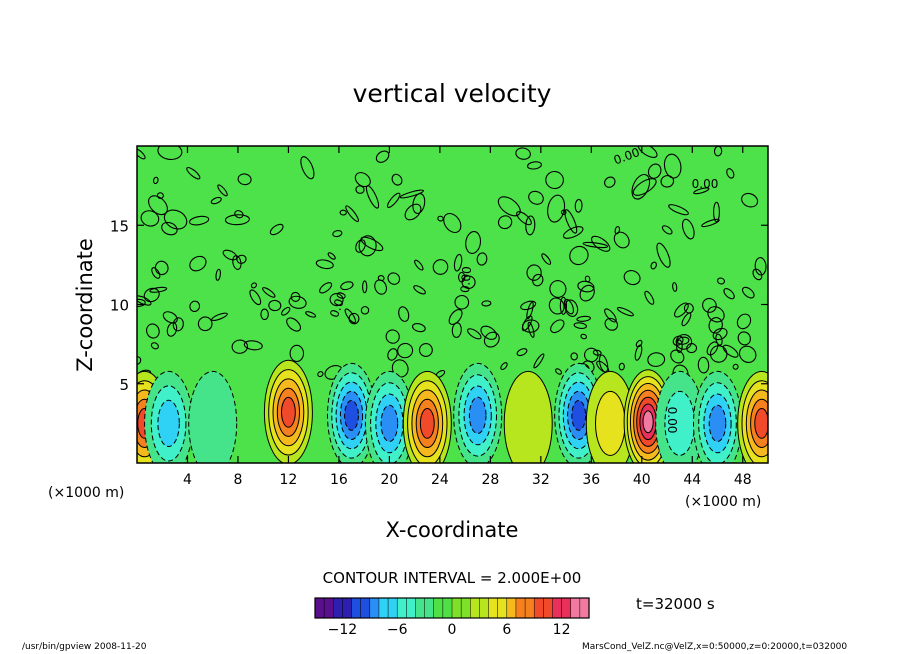  I want to click on x-tick-label: 40, so click(642, 480).